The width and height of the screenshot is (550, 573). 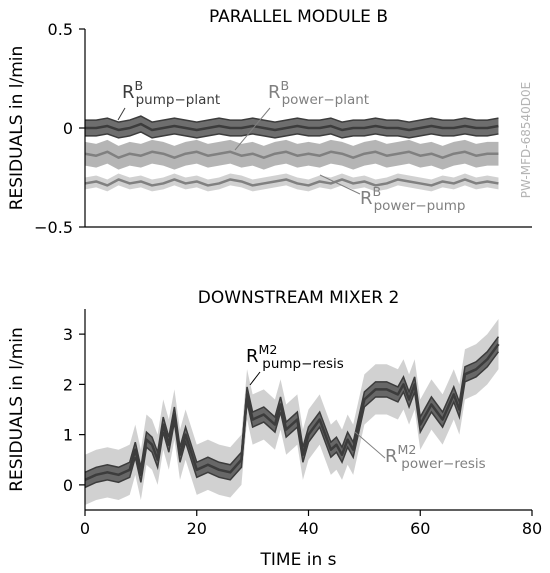 What do you see at coordinates (197, 528) in the screenshot?
I see `x-tick-label: 20` at bounding box center [197, 528].